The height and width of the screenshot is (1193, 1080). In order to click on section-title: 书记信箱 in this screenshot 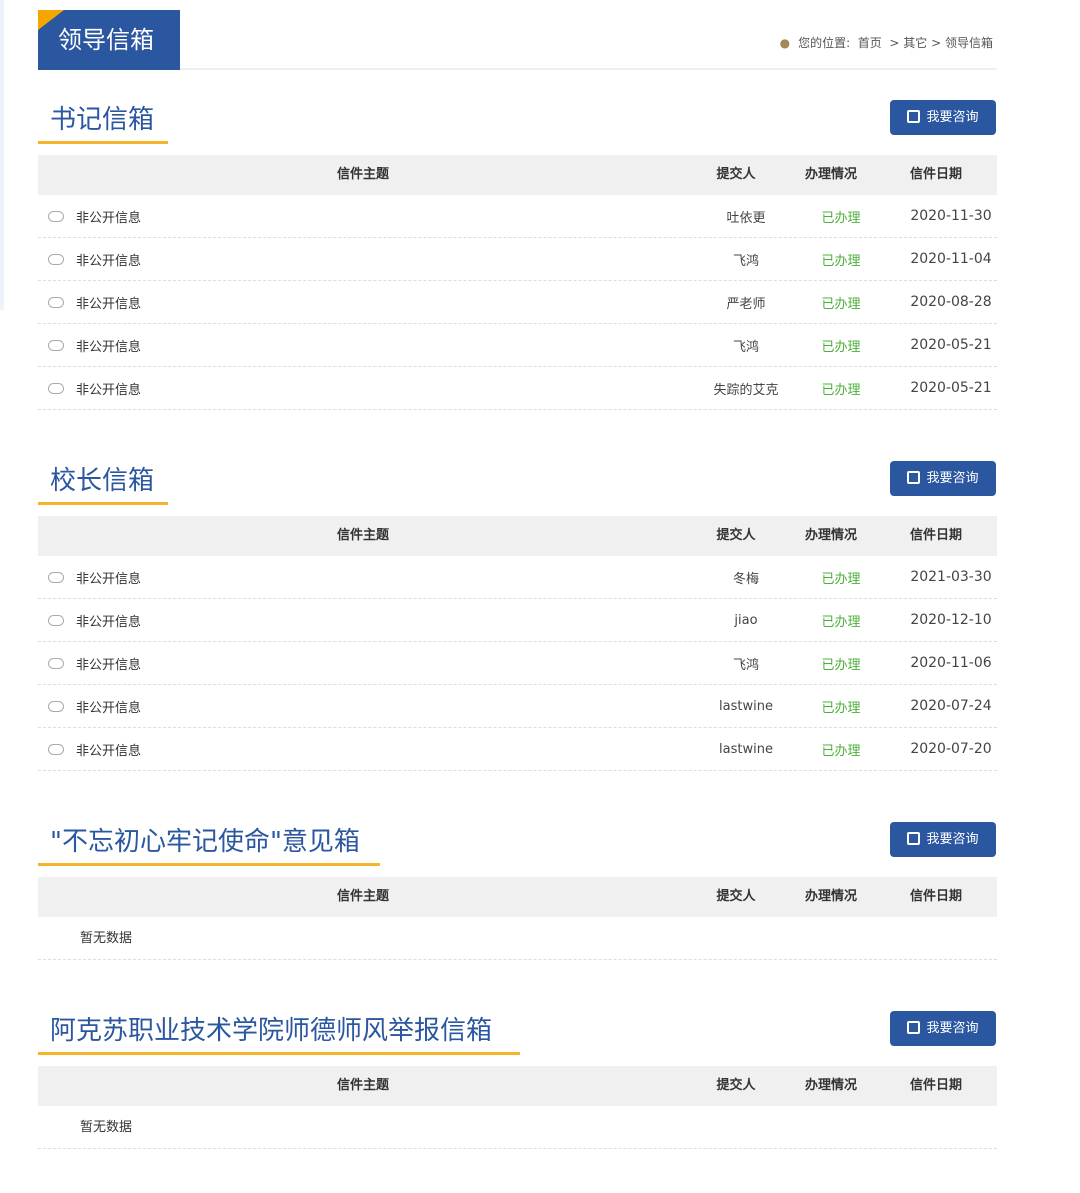, I will do `click(102, 120)`.